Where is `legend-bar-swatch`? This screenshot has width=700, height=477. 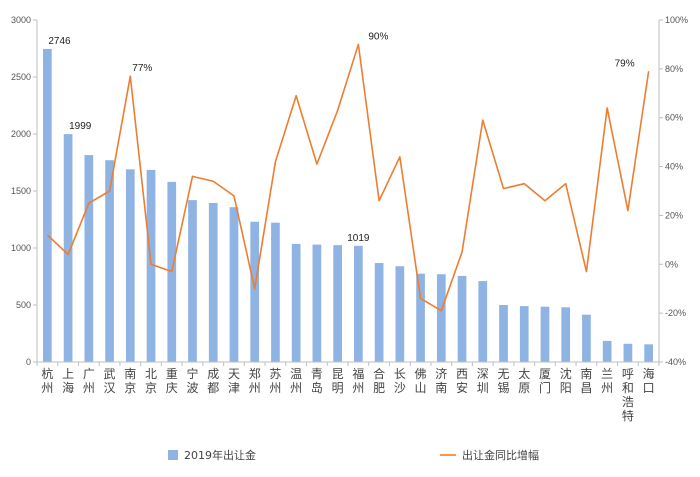 legend-bar-swatch is located at coordinates (173, 455).